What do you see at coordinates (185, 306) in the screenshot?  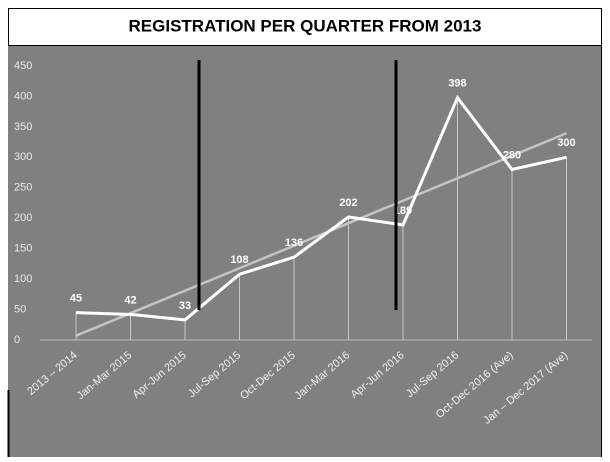 I see `data-label: 33` at bounding box center [185, 306].